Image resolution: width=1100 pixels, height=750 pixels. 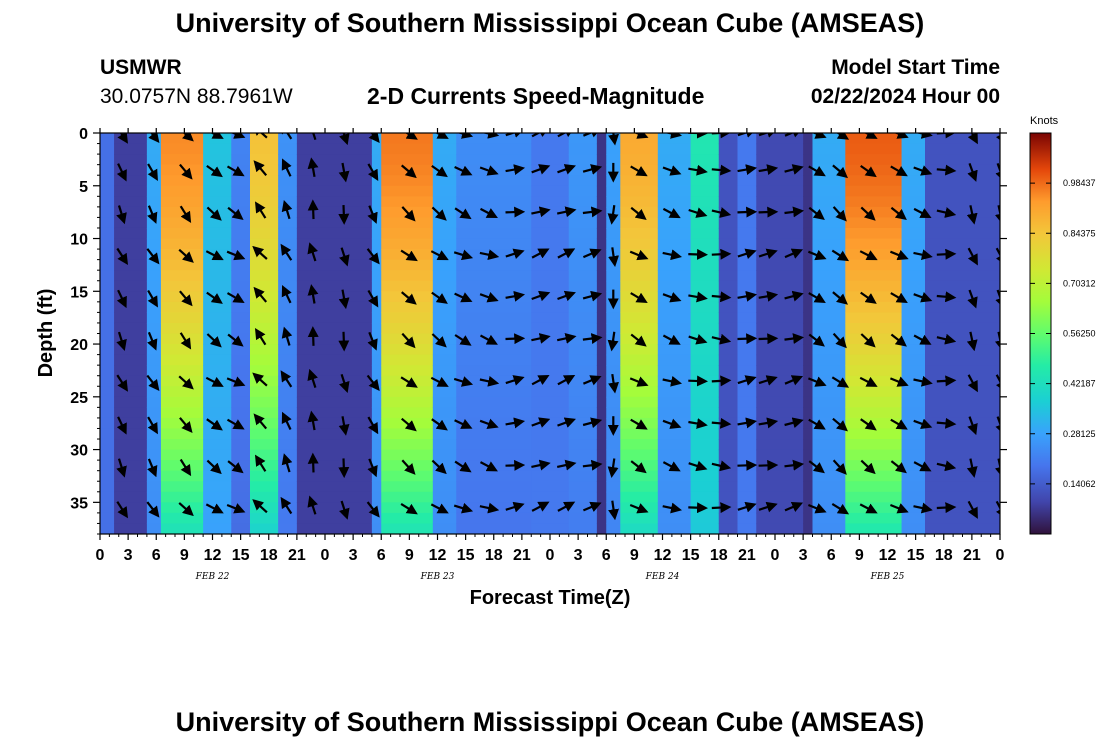 I want to click on x-tick-label: 18, so click(x=269, y=555).